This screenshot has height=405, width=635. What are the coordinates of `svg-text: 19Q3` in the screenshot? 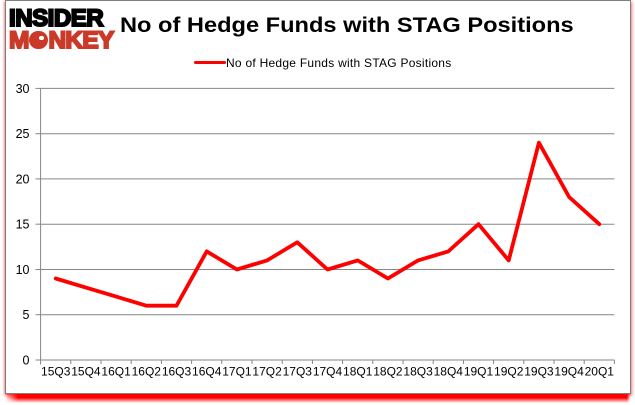 It's located at (539, 372).